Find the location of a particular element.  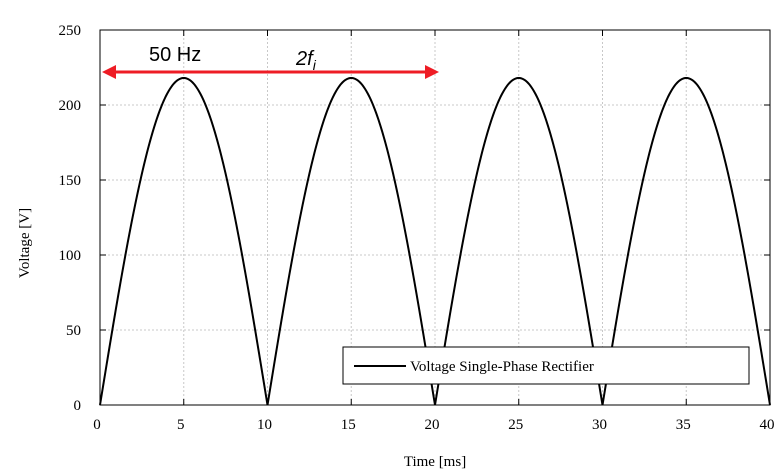

legend-label: Voltage Single-Phase Rectifier is located at coordinates (502, 367).